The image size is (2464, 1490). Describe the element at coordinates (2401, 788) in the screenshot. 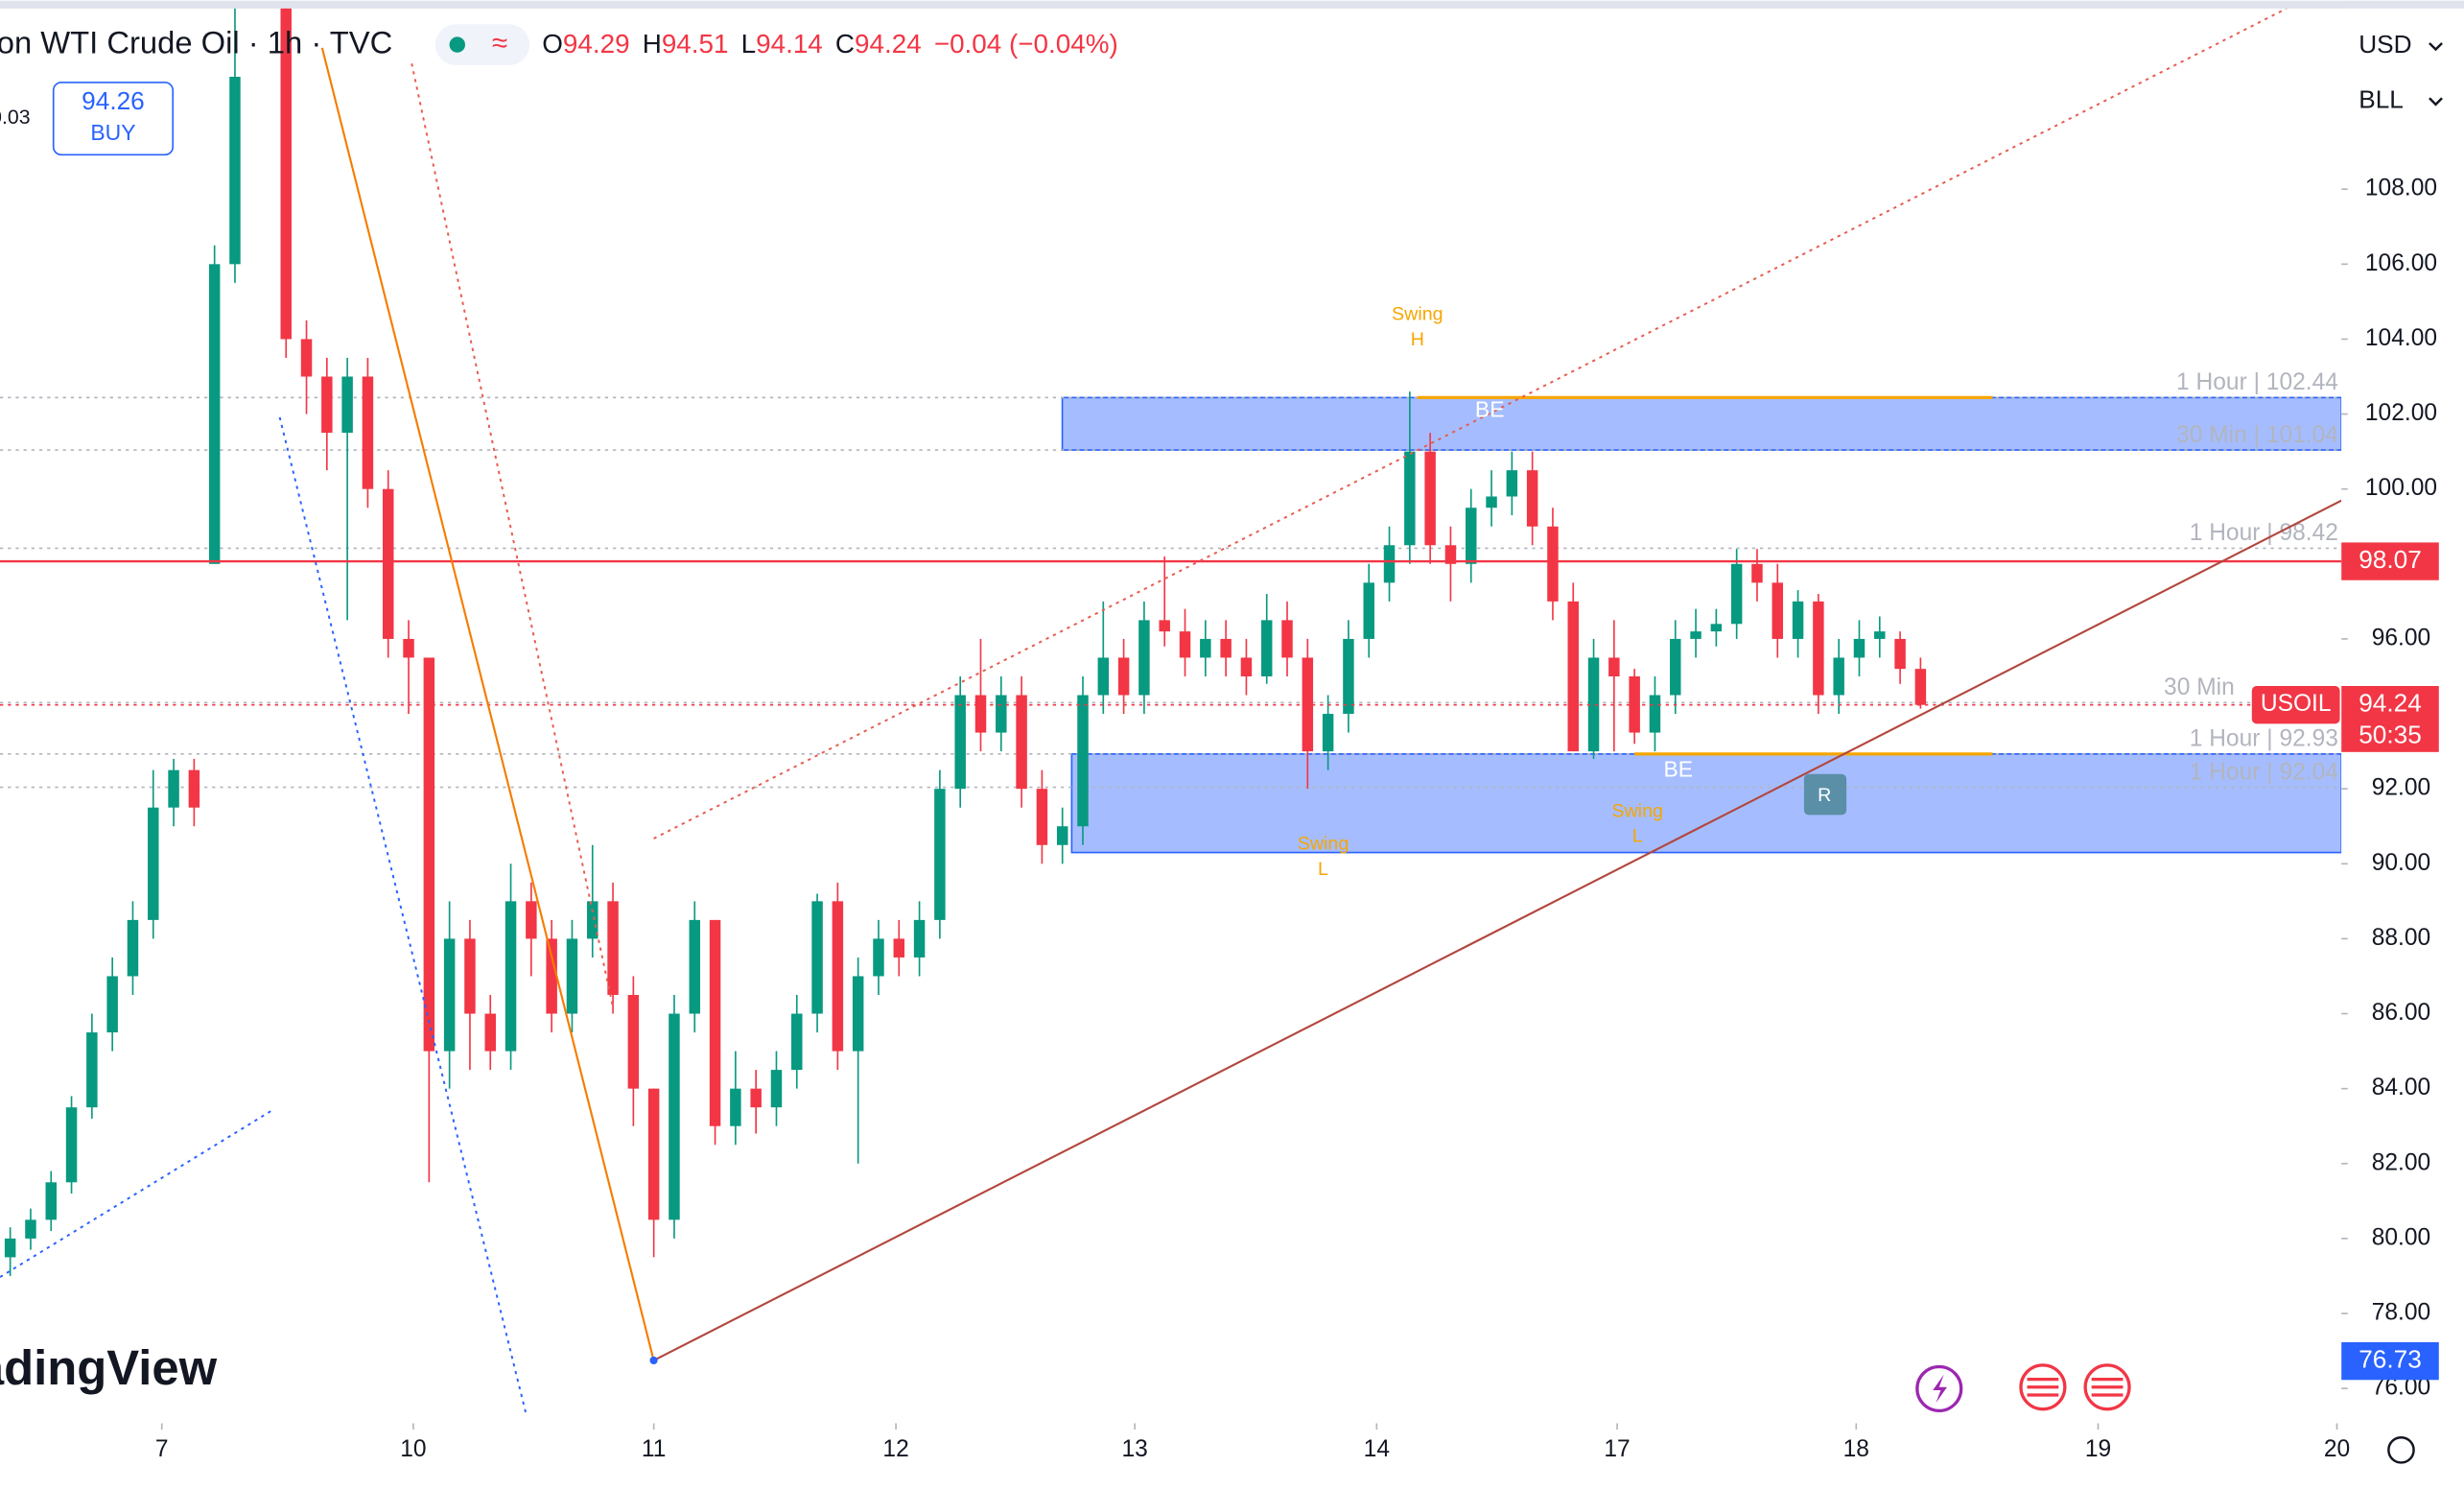

I see `y-tick-label: 92.00` at that location.